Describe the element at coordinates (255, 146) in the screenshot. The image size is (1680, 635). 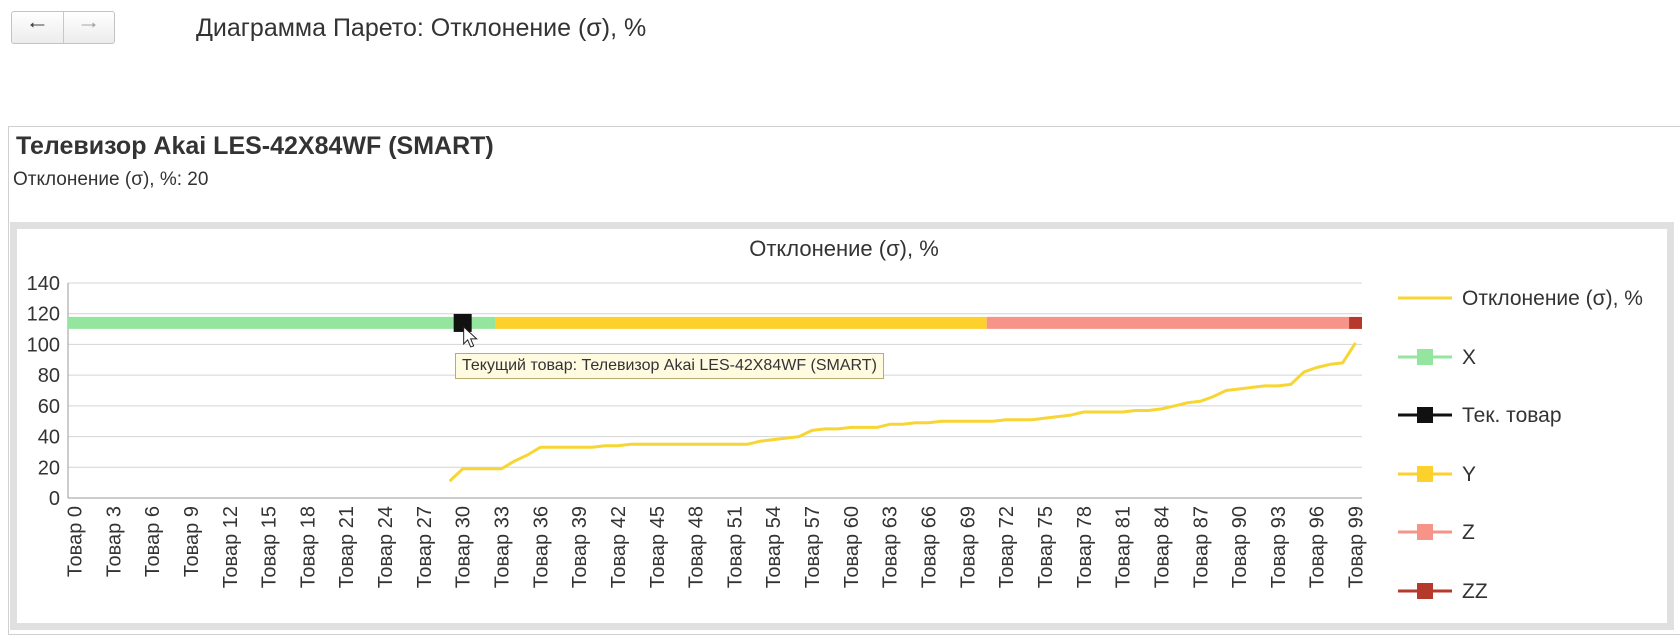
I see `product-title: Телевизор Akai LES-42X84WF (SMART)` at that location.